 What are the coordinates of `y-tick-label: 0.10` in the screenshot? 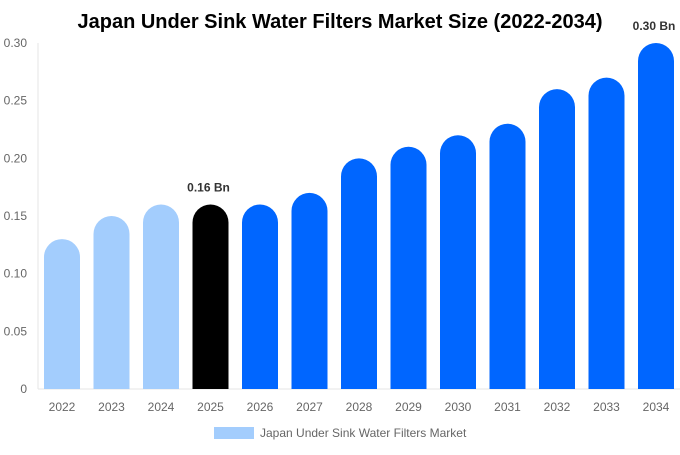 It's located at (16, 274).